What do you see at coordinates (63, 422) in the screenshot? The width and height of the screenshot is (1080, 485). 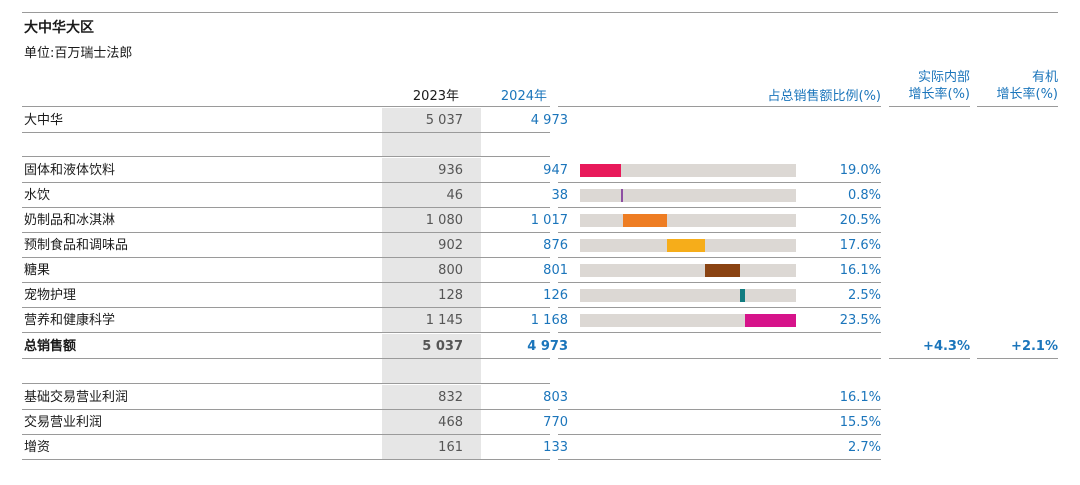 I see `profit-label: 交易营业利润` at bounding box center [63, 422].